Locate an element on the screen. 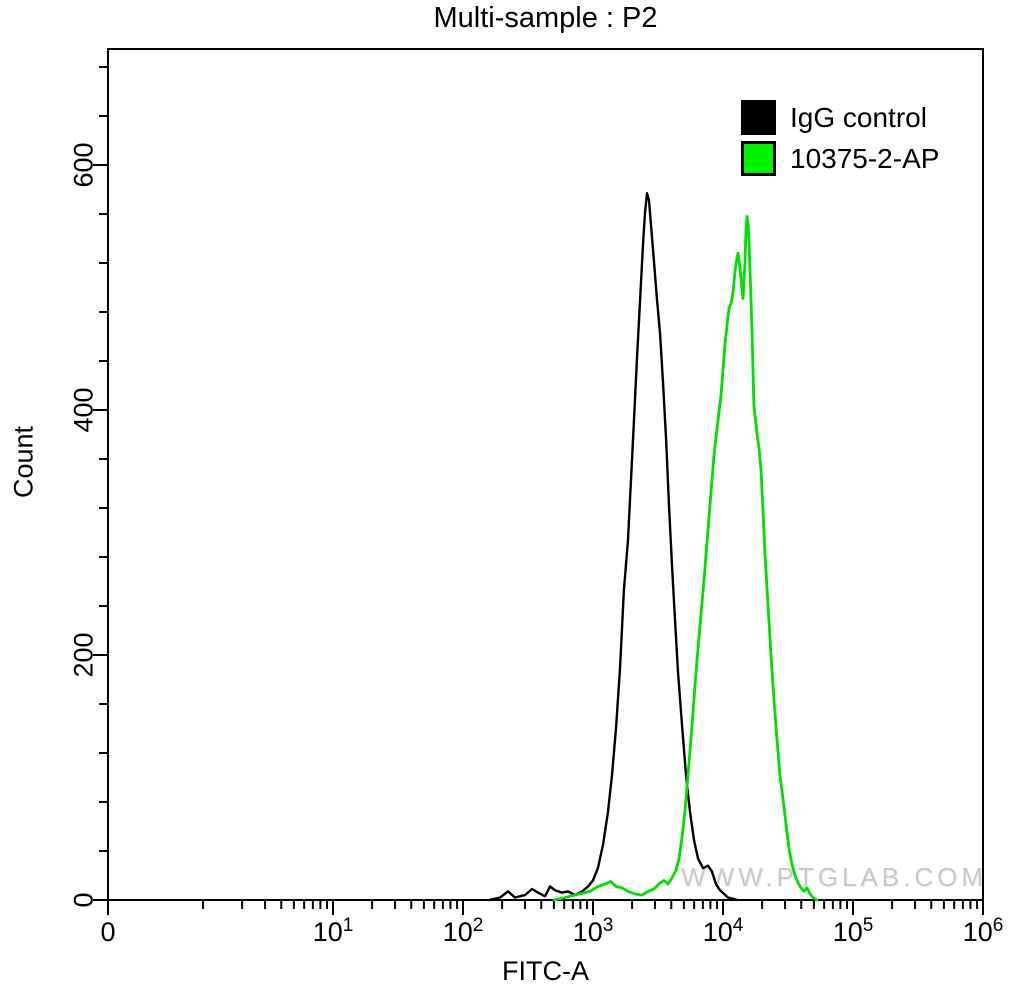  igg-control-swatch-icon is located at coordinates (758, 117).